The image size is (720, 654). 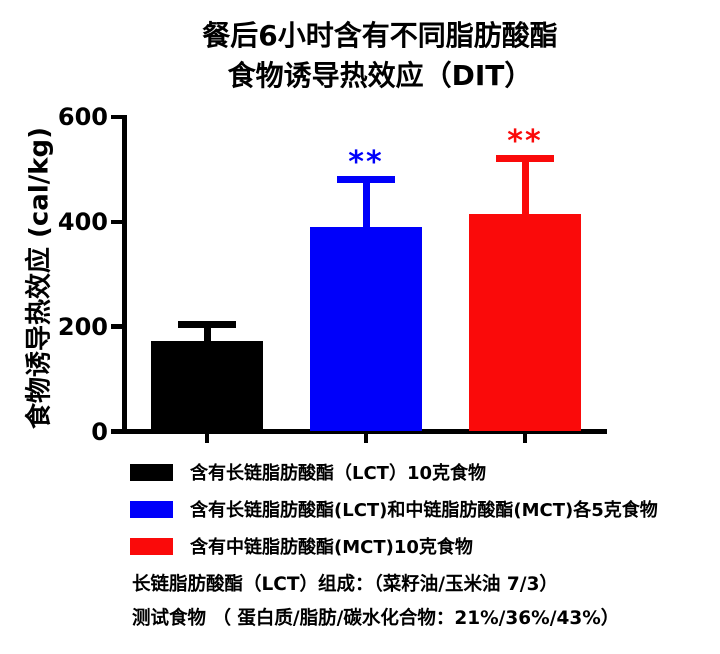 I want to click on legend-item-2: 含有长链脂肪酸酯(LCT)和中链脂肪酸酯(MCT)各5克食物, so click(x=394, y=509).